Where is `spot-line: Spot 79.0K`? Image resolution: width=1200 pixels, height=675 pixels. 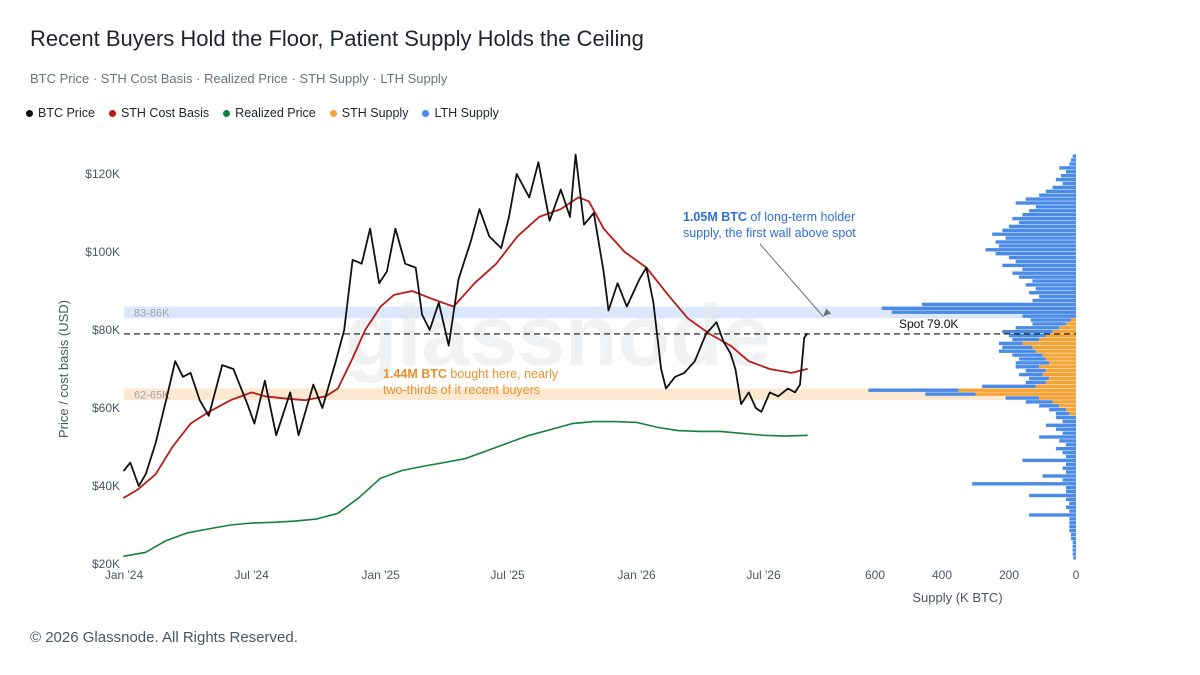
spot-line: Spot 79.0K is located at coordinates (600, 326).